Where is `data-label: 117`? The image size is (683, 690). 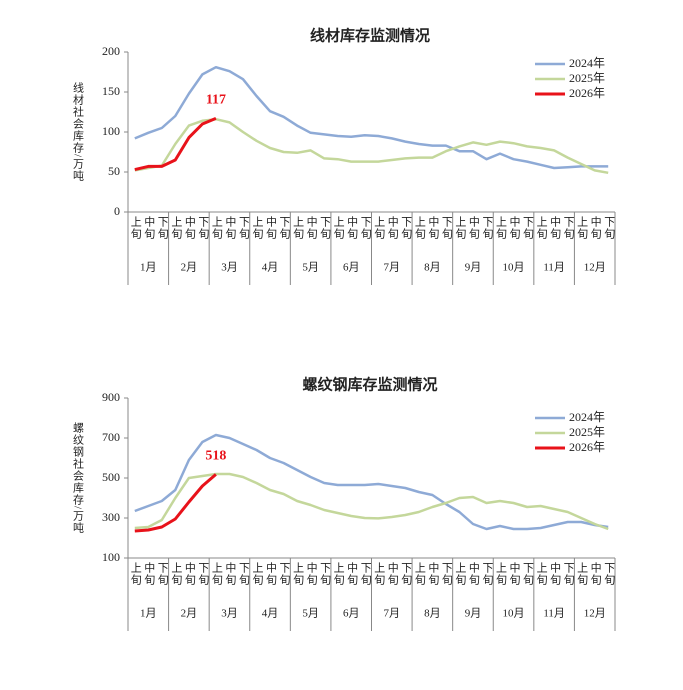 data-label: 117 is located at coordinates (216, 100).